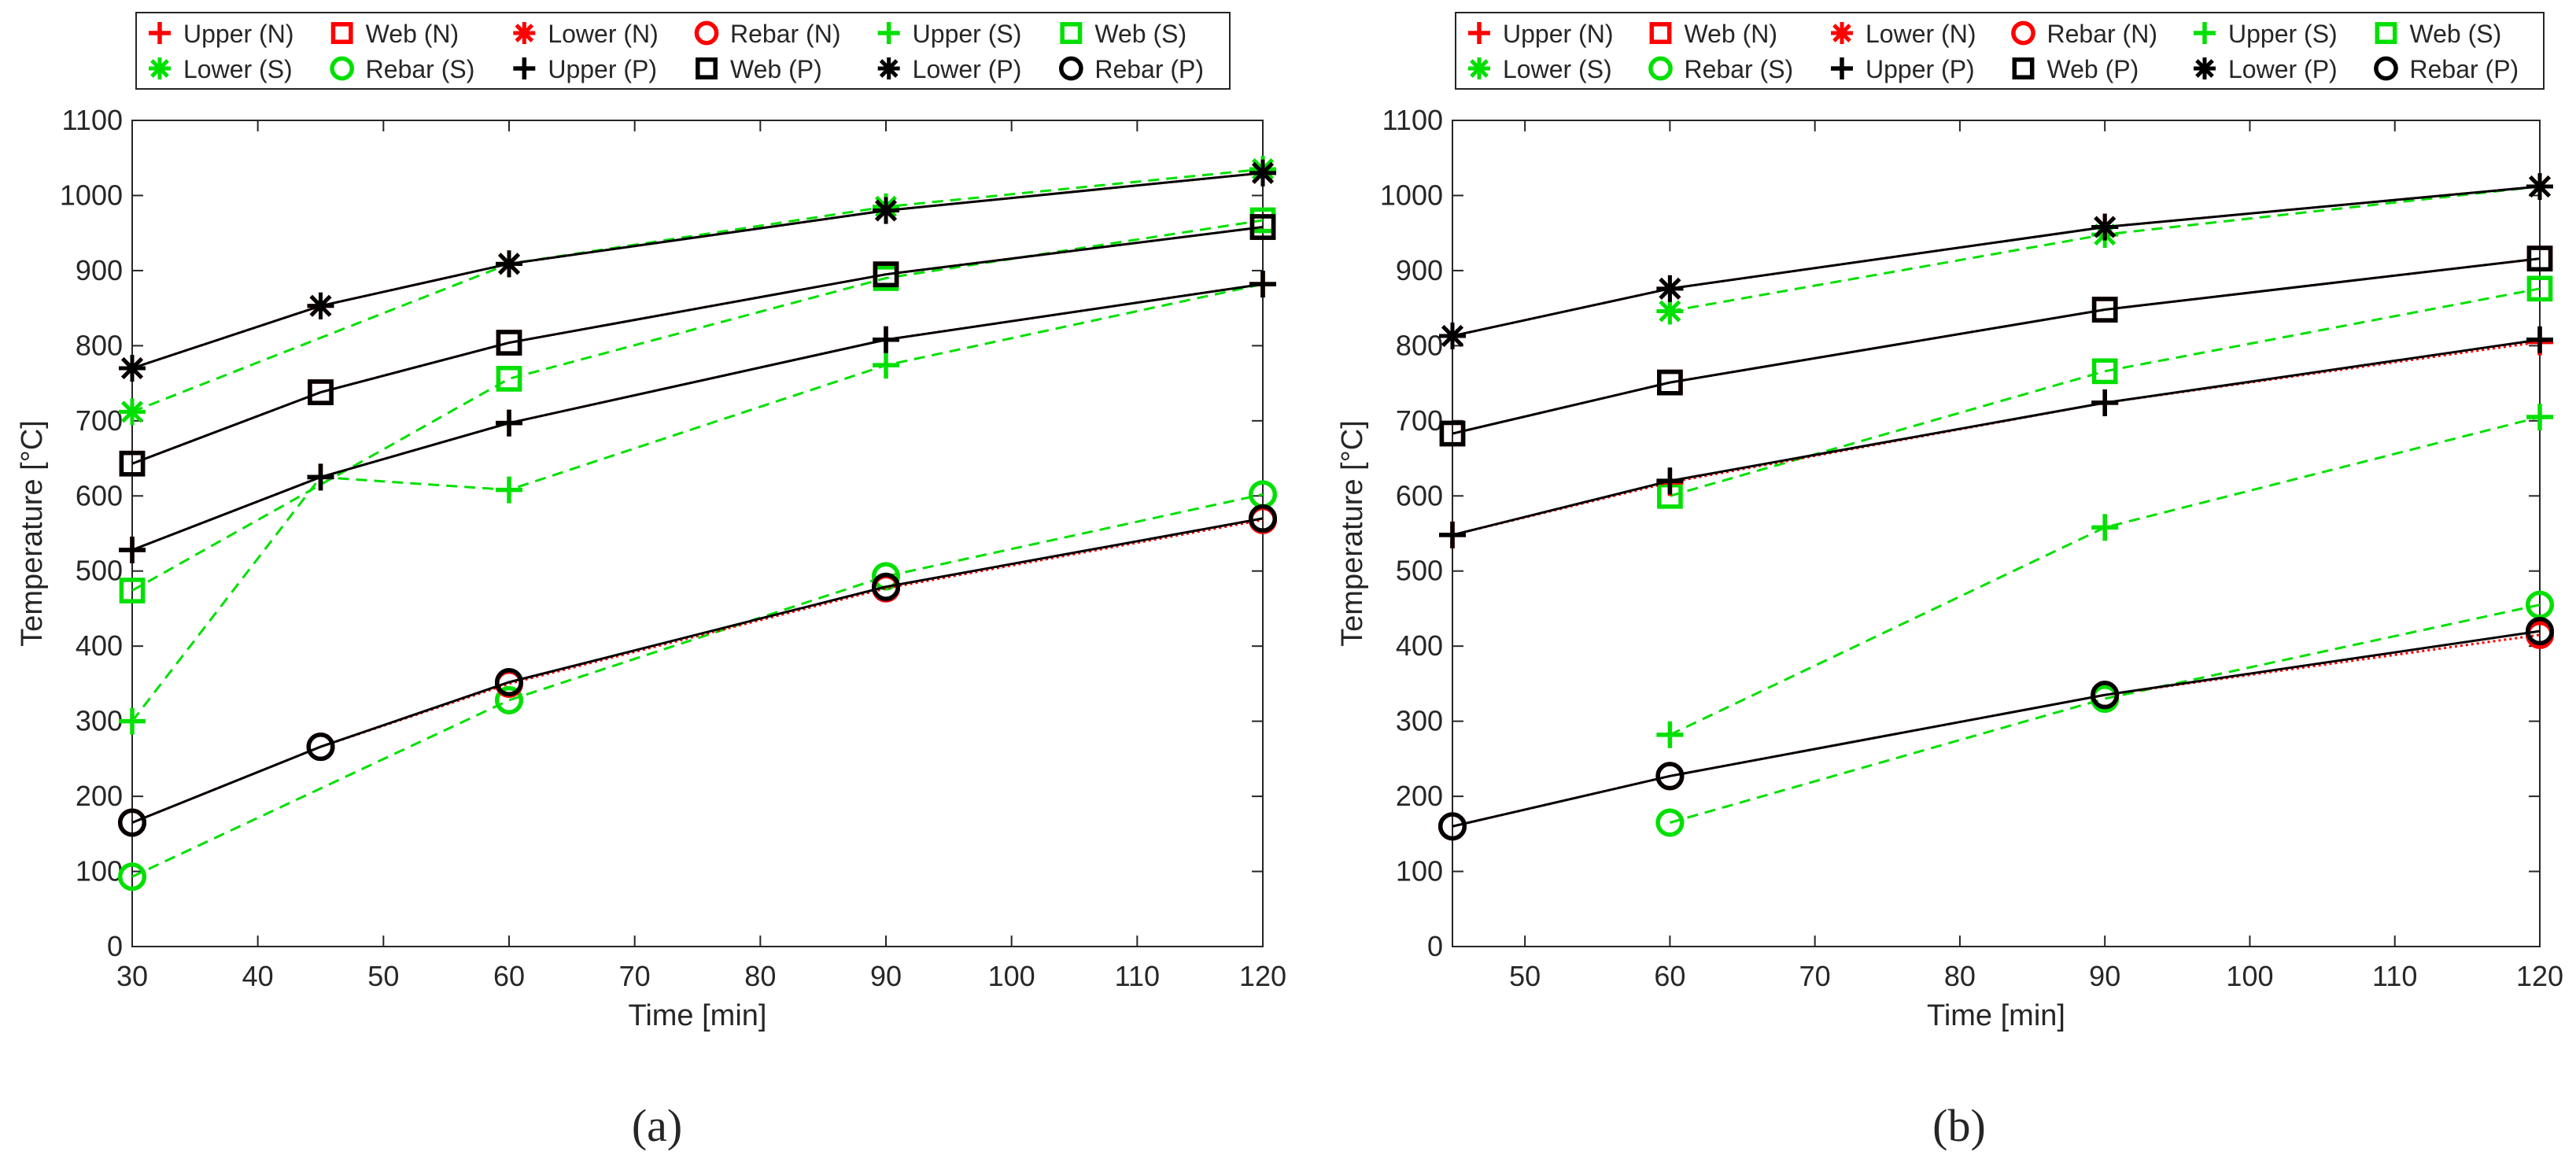 Image resolution: width=2576 pixels, height=1170 pixels. What do you see at coordinates (1731, 34) in the screenshot?
I see `legend-label: Web (N)` at bounding box center [1731, 34].